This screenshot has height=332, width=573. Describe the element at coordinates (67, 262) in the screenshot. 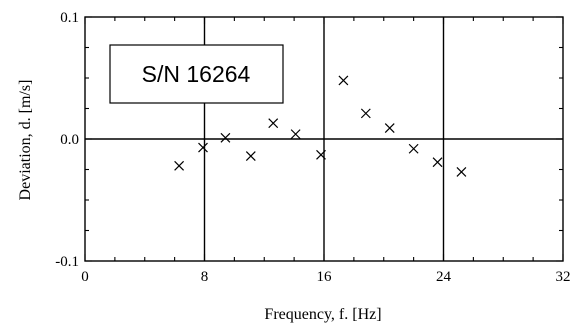

I see `y-tick-label: -0.1` at that location.